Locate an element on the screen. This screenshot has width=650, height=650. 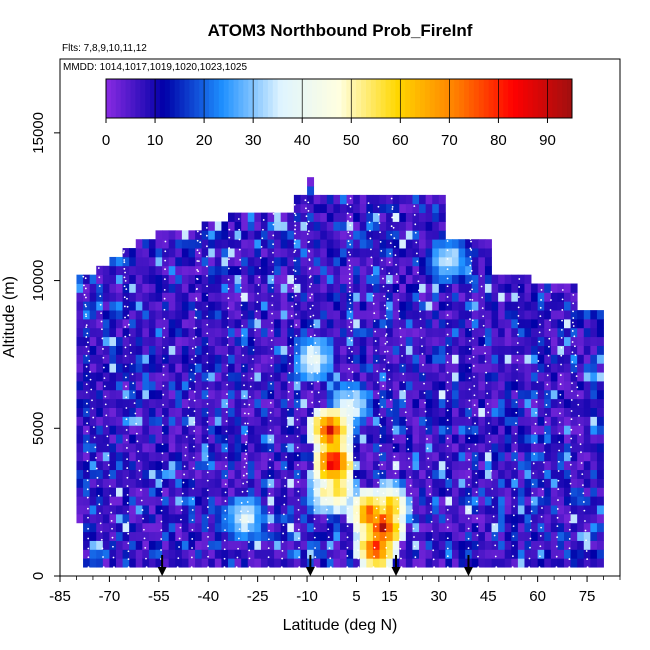
x-tick-label: -85 is located at coordinates (60, 596).